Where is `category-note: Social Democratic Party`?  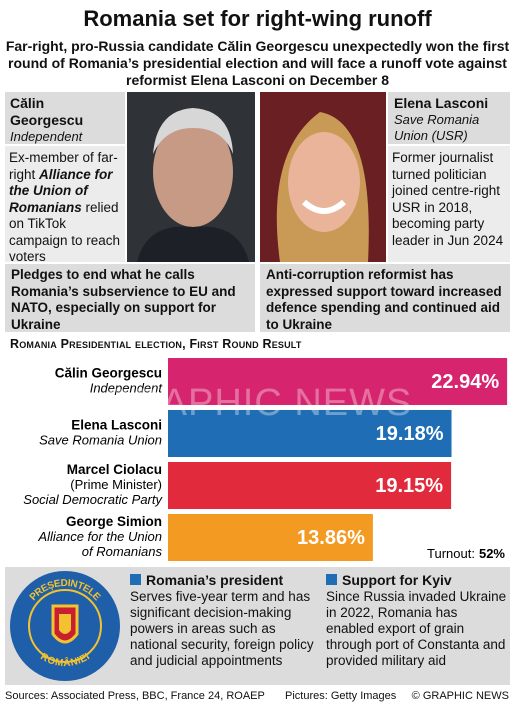 category-note: Social Democratic Party is located at coordinates (93, 499).